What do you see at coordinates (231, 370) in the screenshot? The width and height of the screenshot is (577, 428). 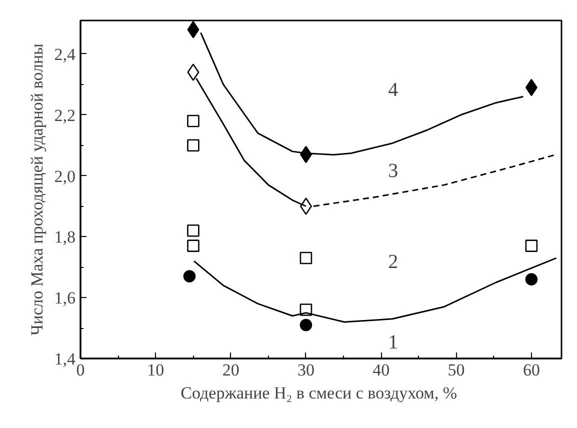 I see `x-tick-label: 20` at bounding box center [231, 370].